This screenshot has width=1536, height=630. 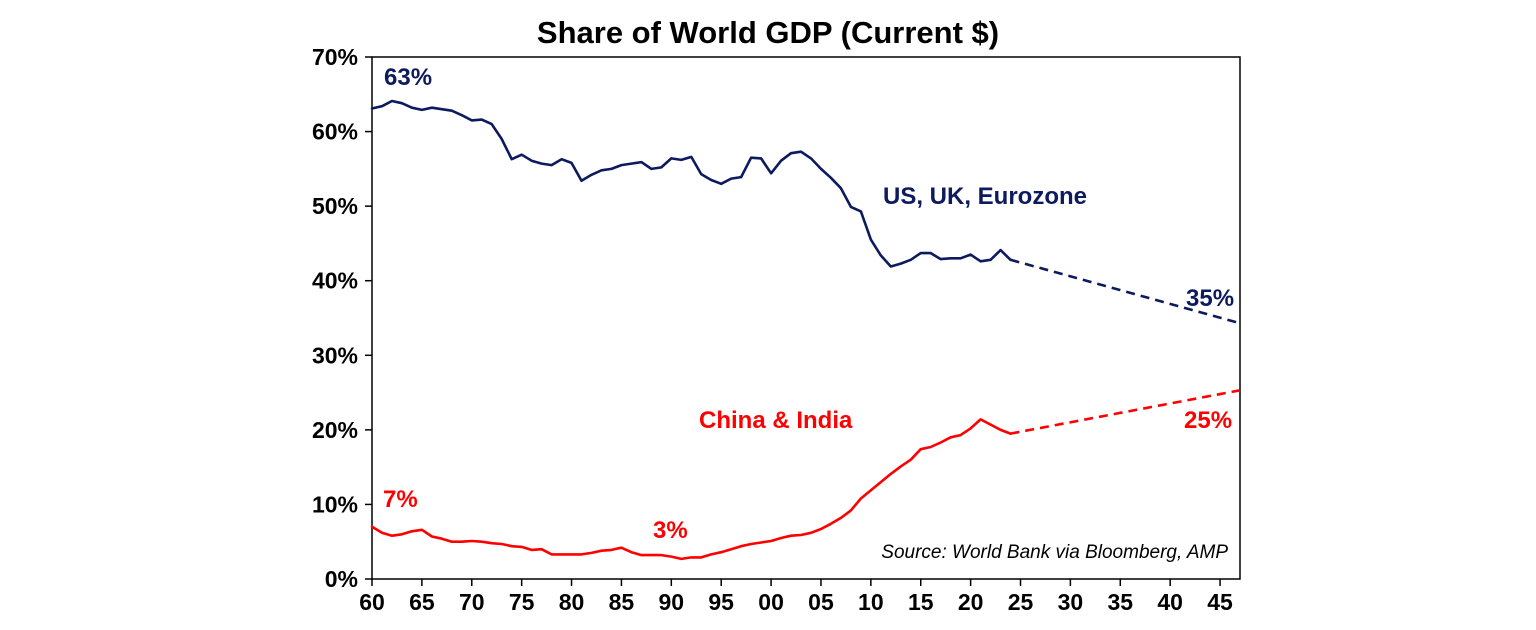 What do you see at coordinates (400, 499) in the screenshot?
I see `annotation-7pct: 7%` at bounding box center [400, 499].